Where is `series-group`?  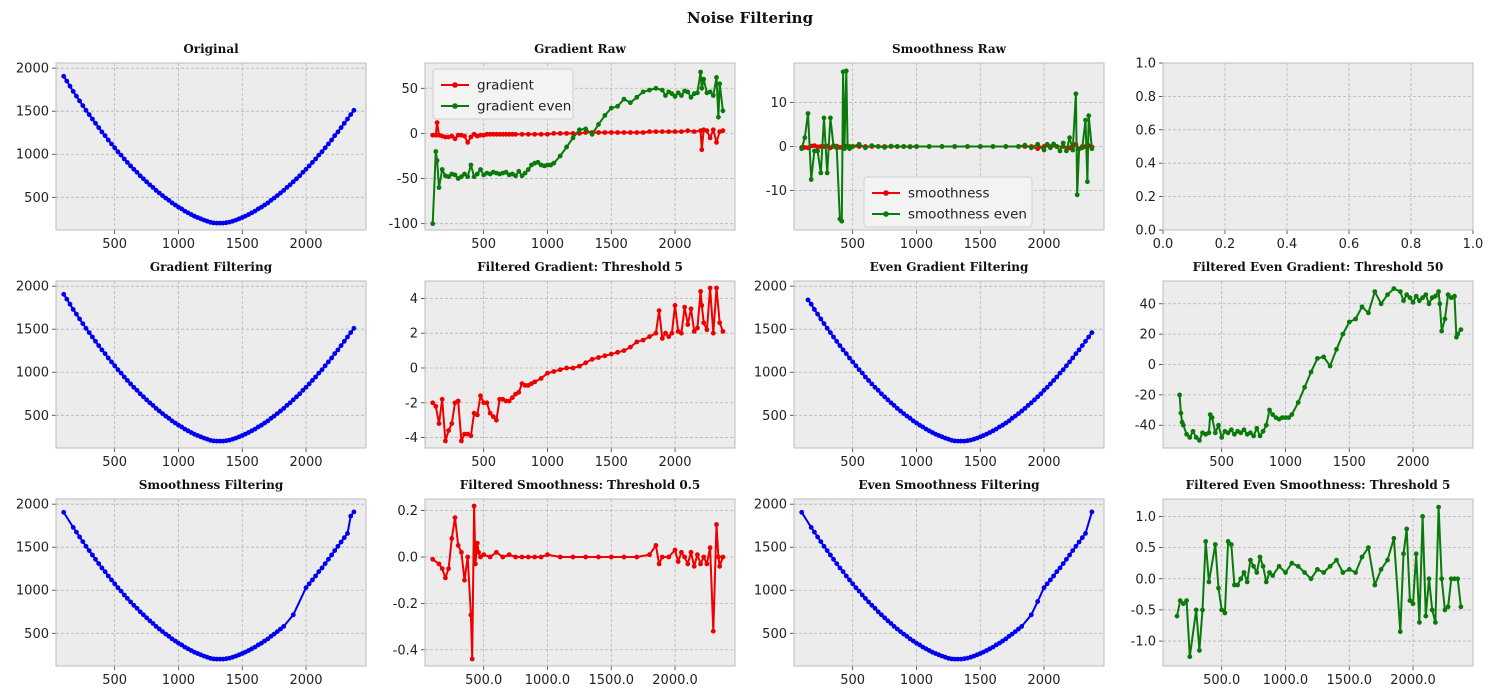 series-group is located at coordinates (209, 585).